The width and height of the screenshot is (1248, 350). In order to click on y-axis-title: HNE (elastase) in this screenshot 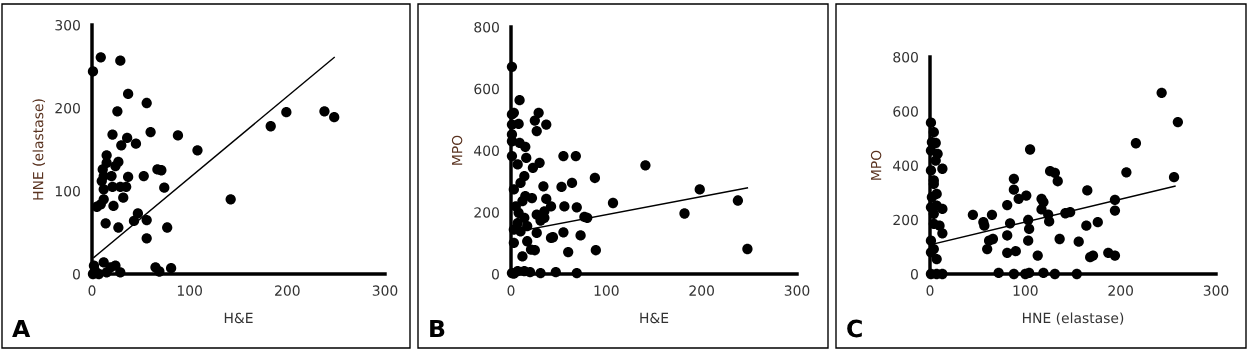, I will do `click(38, 149)`.